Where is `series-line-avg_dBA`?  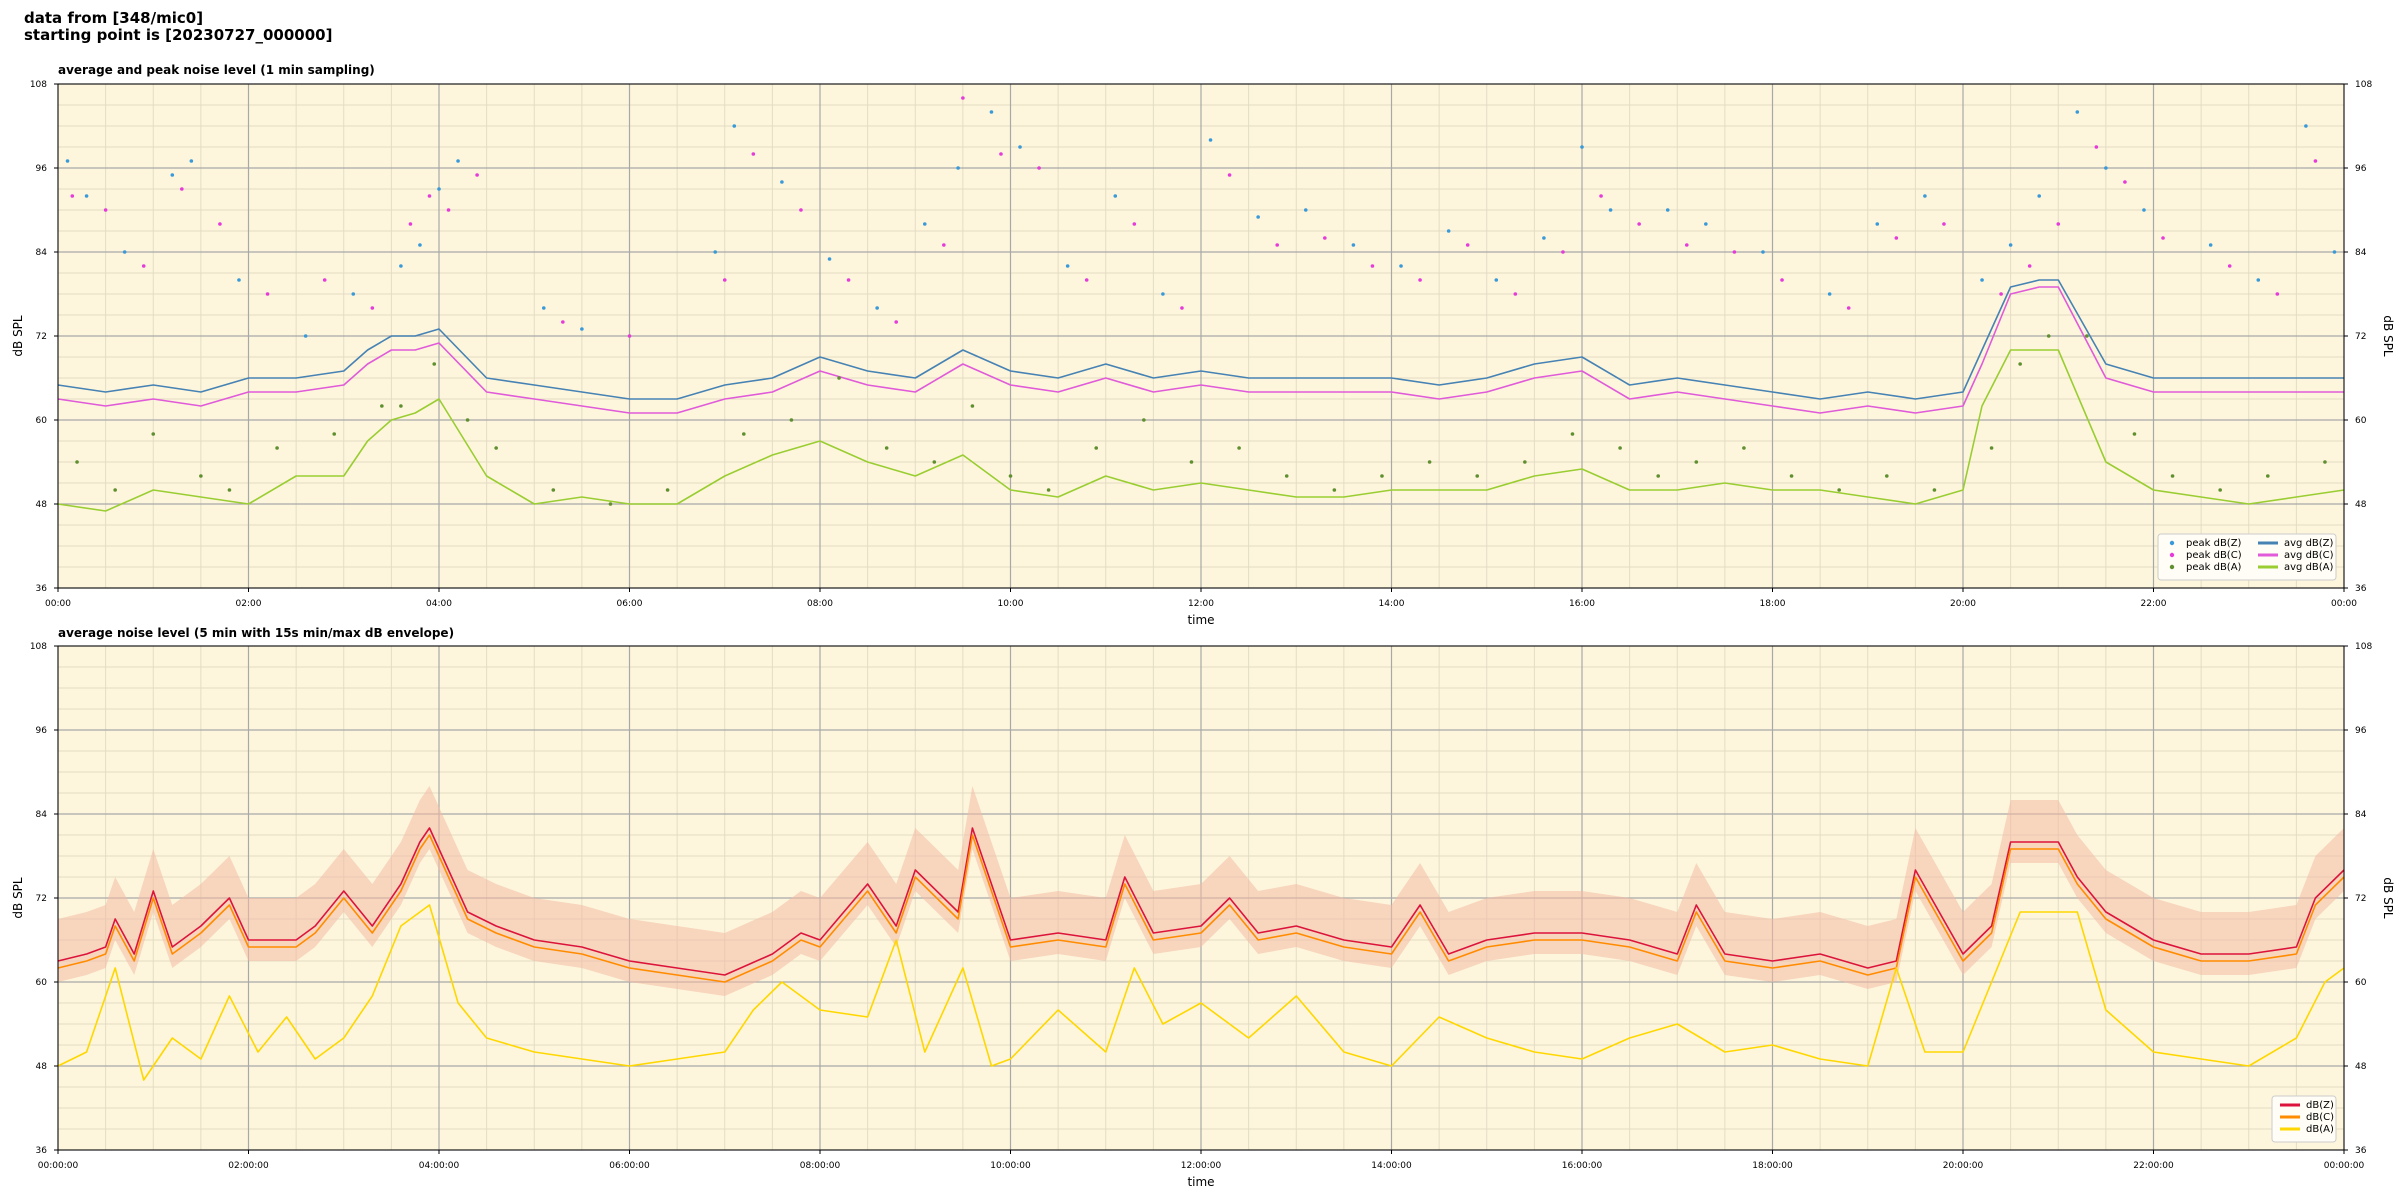 series-line-avg_dBA is located at coordinates (1201, 430).